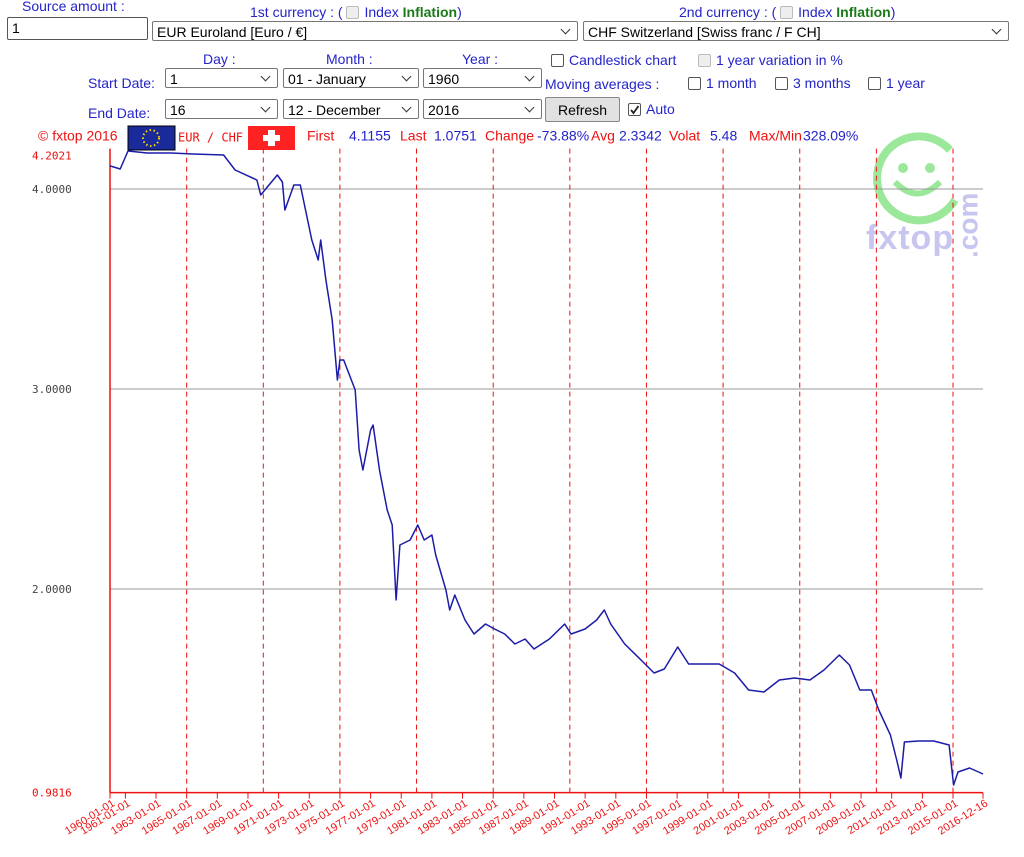  I want to click on label: Year :, so click(480, 59).